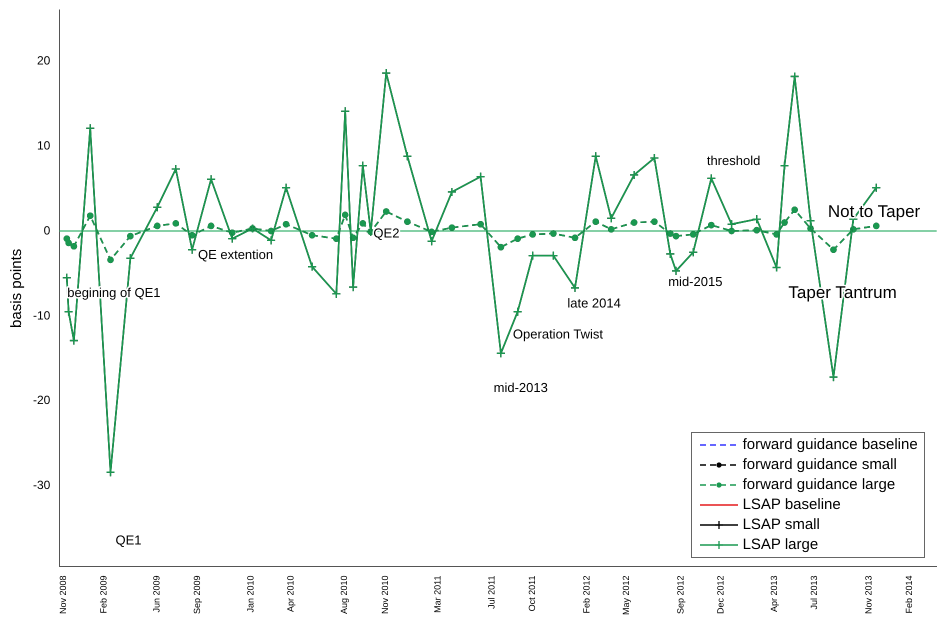  Describe the element at coordinates (128, 540) in the screenshot. I see `annotation: QE1` at that location.